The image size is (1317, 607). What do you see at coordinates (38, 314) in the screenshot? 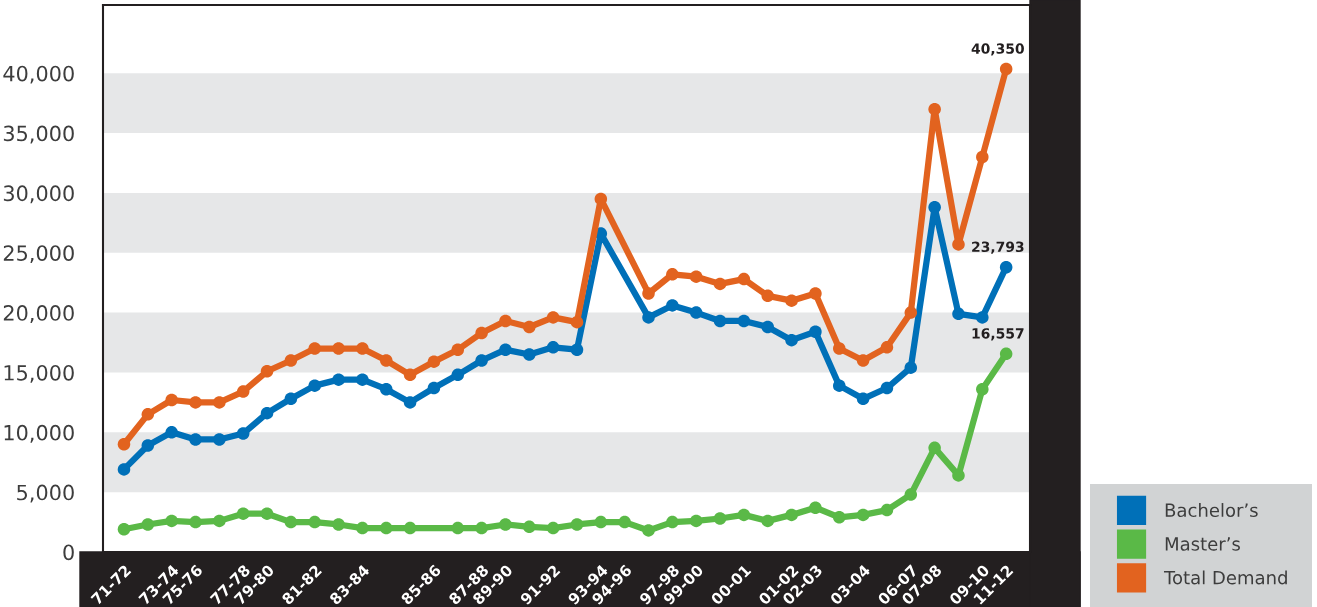
I see `y-tick-label: 20,000` at bounding box center [38, 314].